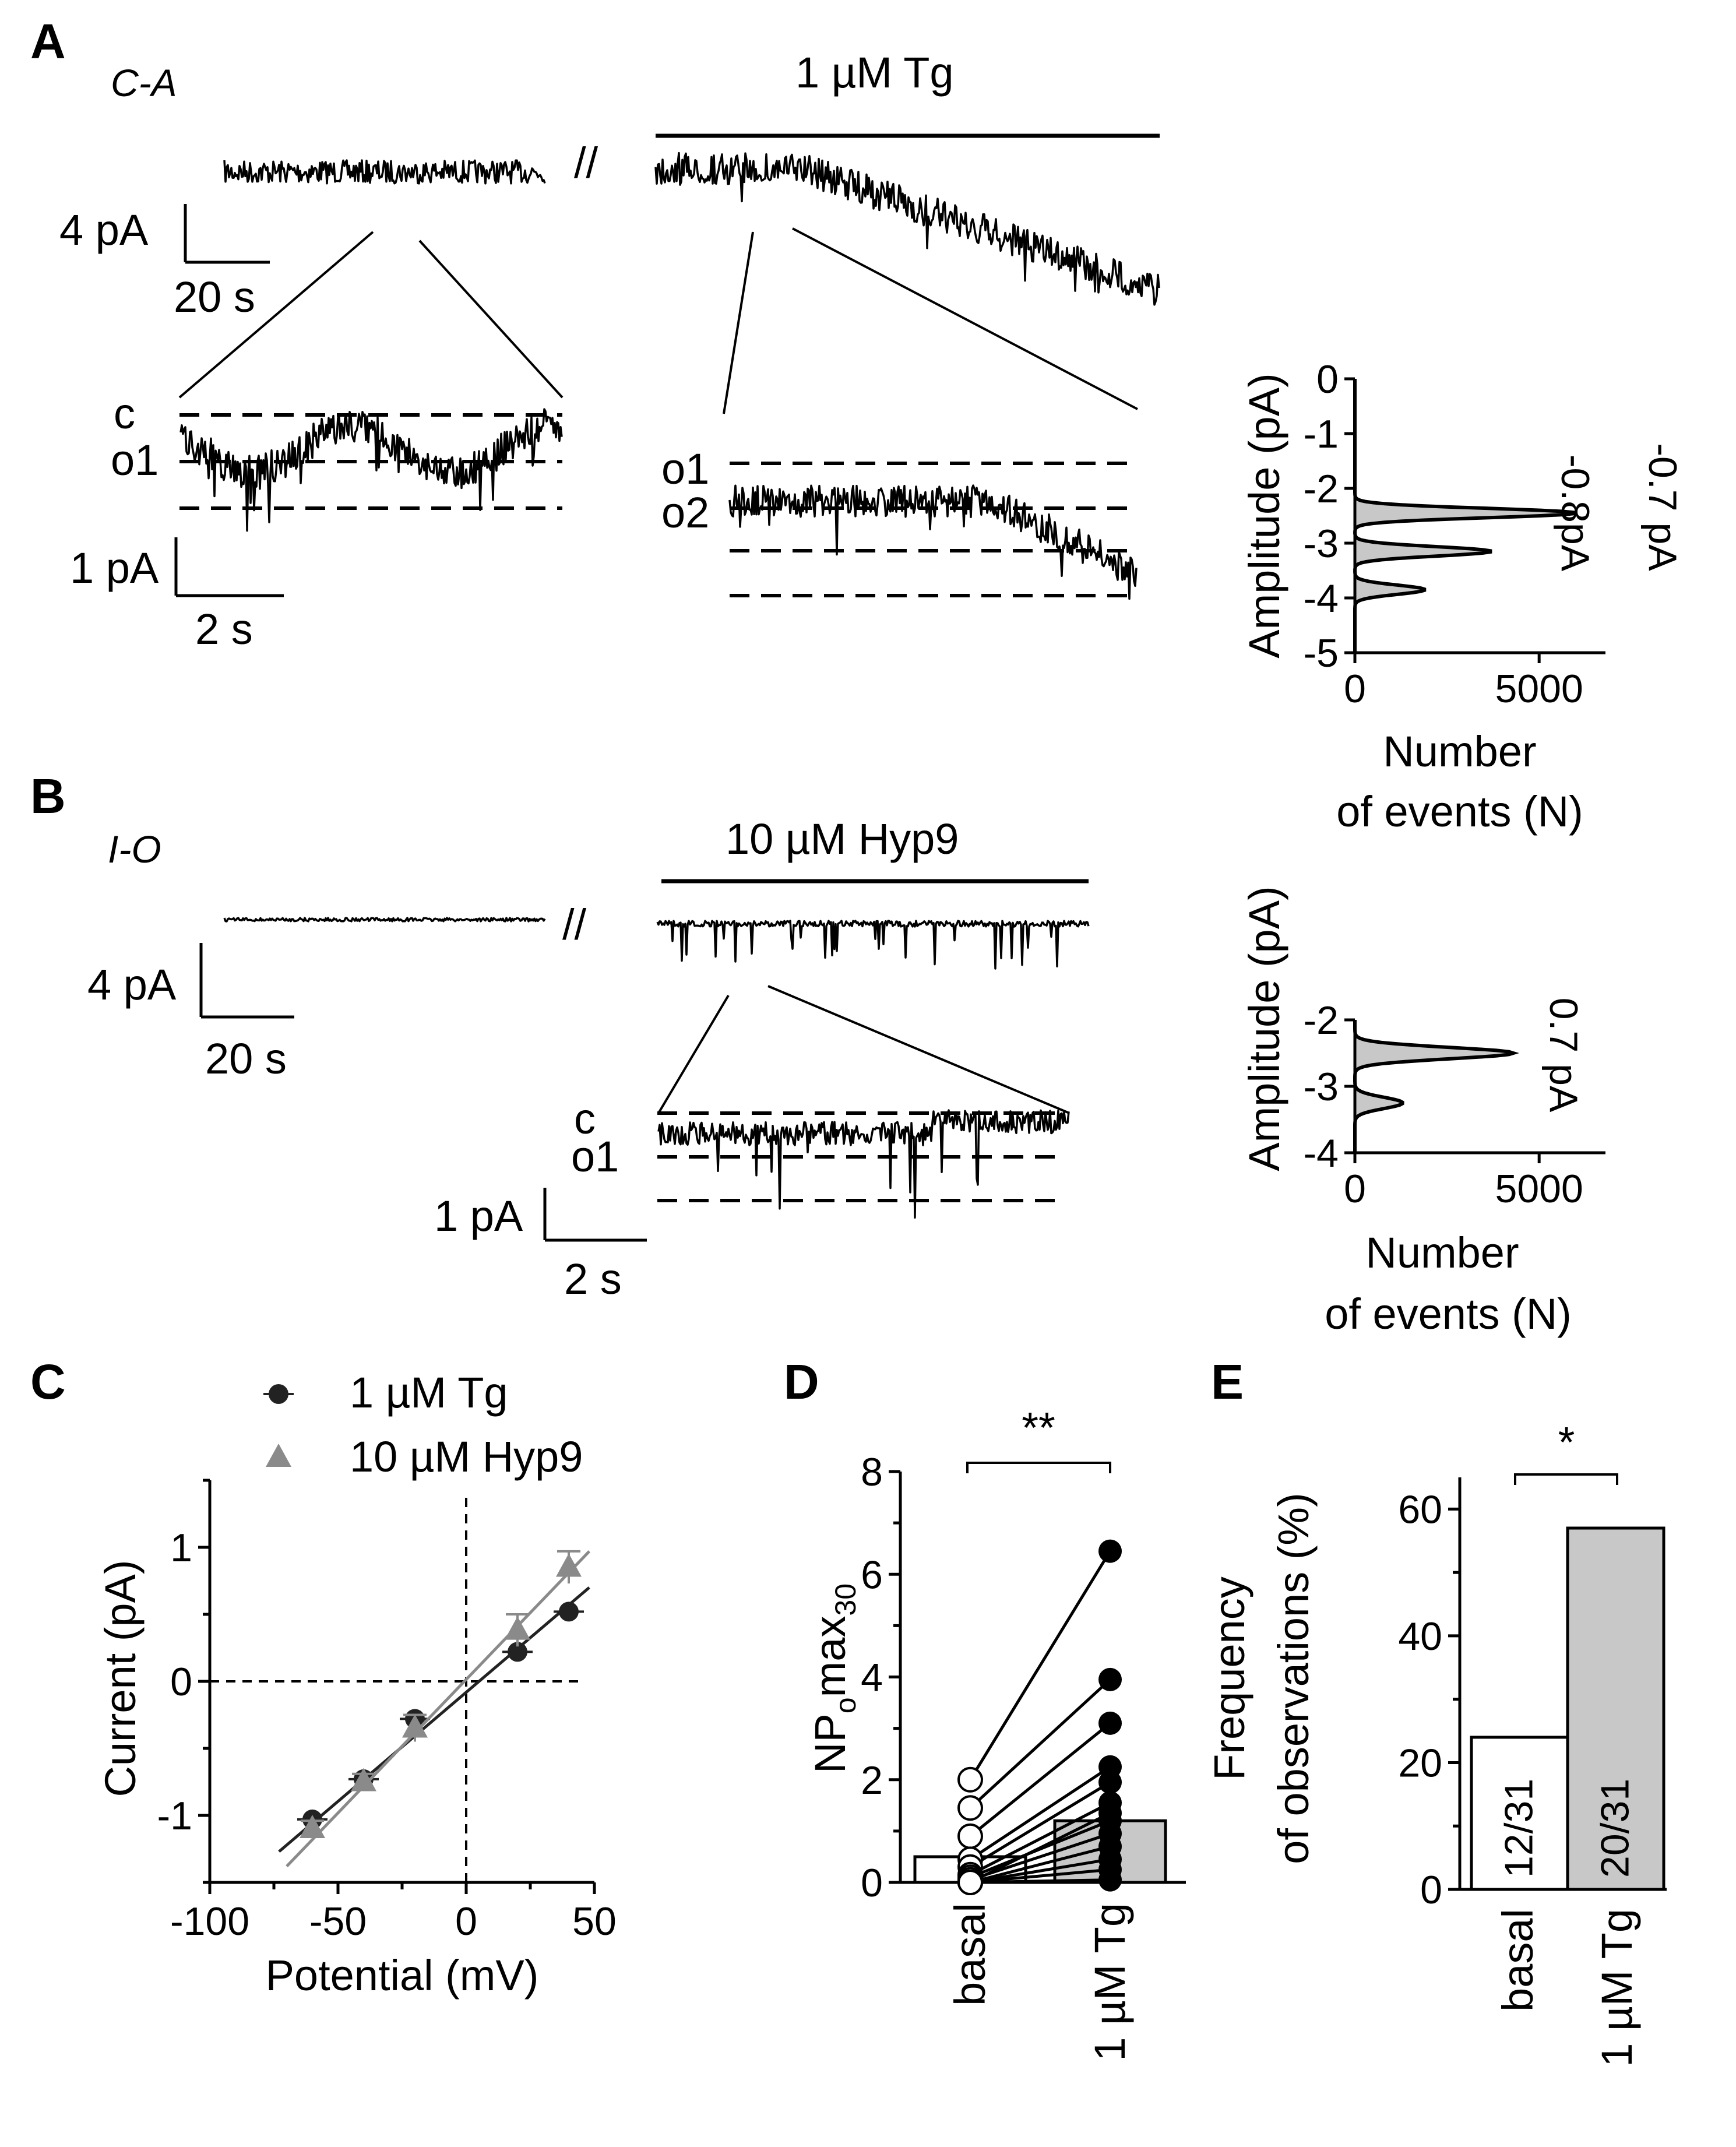  What do you see at coordinates (210, 1921) in the screenshot?
I see `c-x-tick-label: -100` at bounding box center [210, 1921].